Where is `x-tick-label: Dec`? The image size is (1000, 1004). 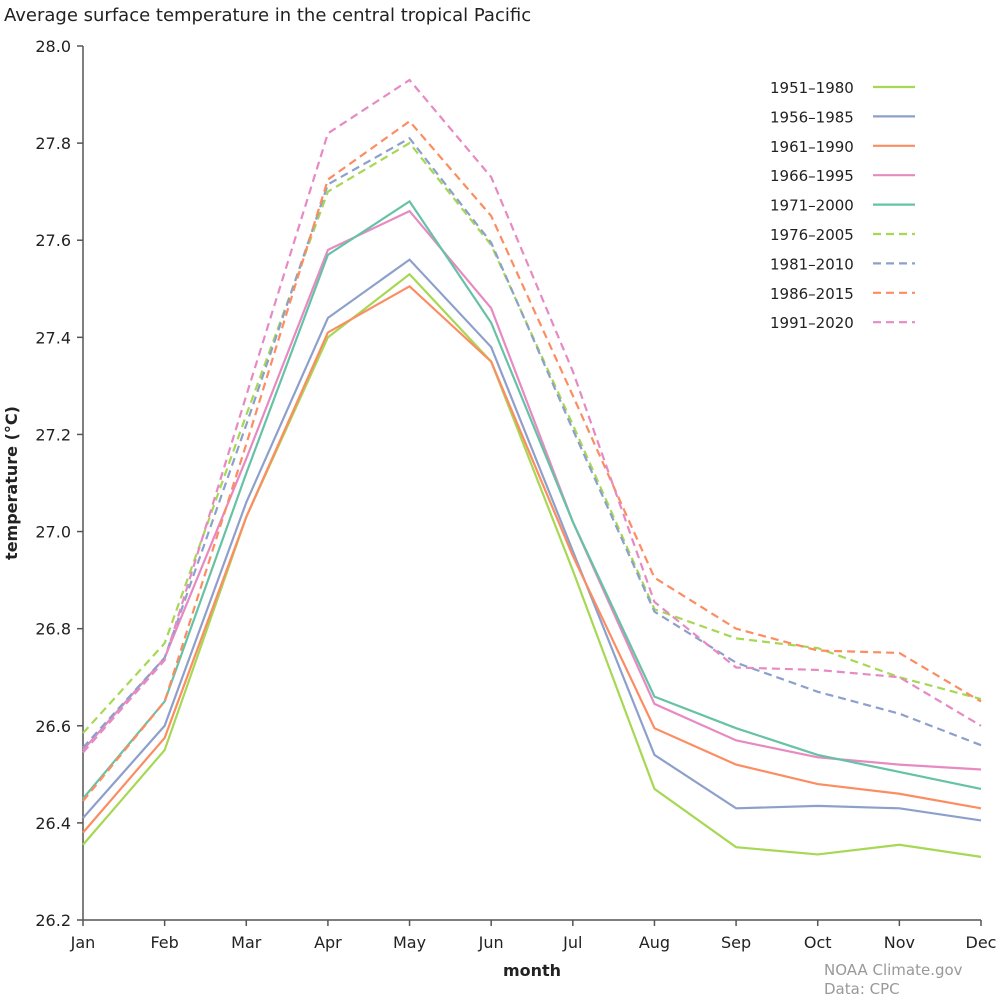 x-tick-label: Dec is located at coordinates (981, 942).